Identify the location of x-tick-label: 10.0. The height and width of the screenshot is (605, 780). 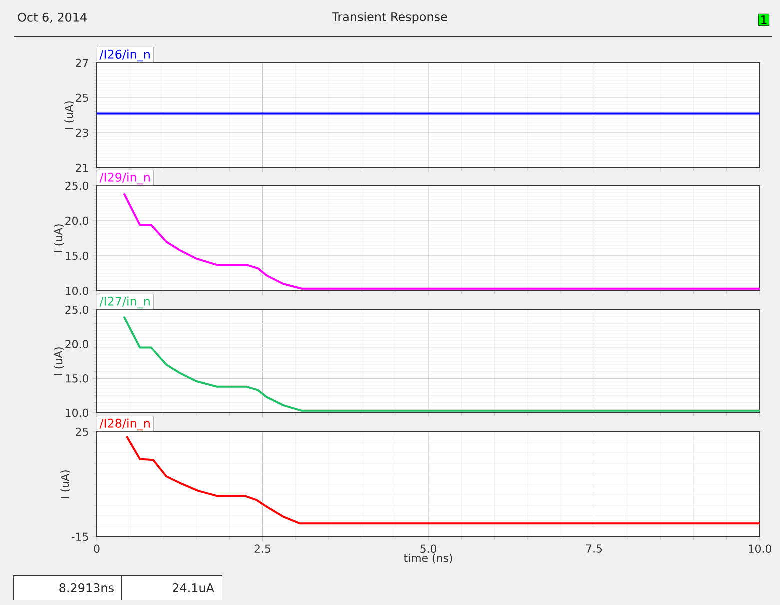
(760, 549).